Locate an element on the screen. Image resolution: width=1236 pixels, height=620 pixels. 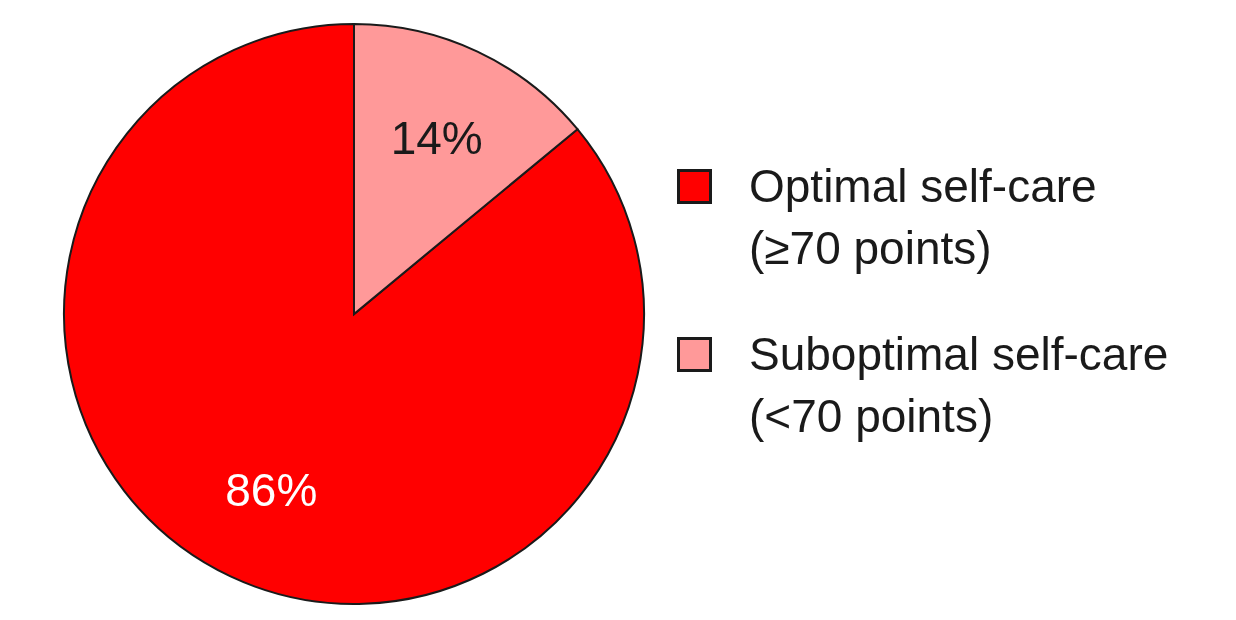
legend-label: Suboptimal self-care (<70 points) is located at coordinates (959, 385).